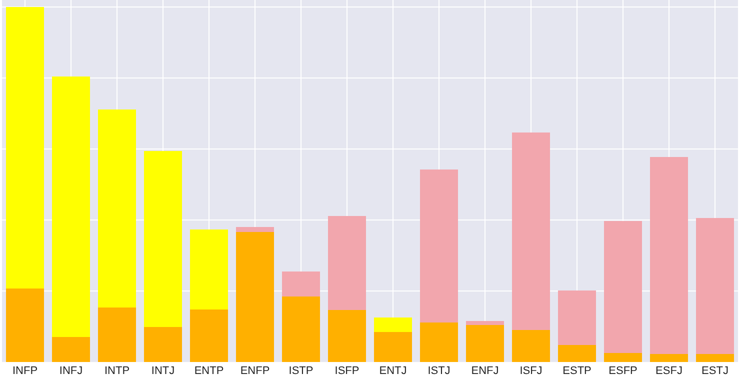  What do you see at coordinates (163, 371) in the screenshot?
I see `x-tick-label: INTJ` at bounding box center [163, 371].